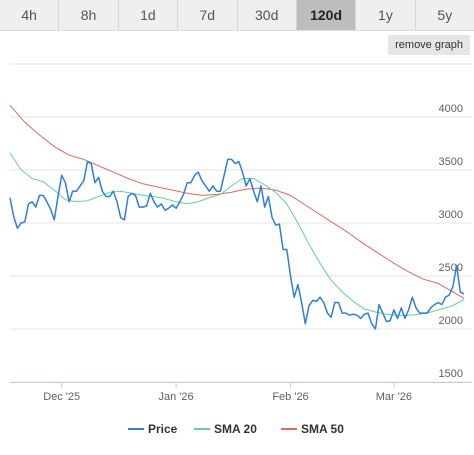 Image resolution: width=474 pixels, height=455 pixels. I want to click on y-tick-label: 2000, so click(451, 321).